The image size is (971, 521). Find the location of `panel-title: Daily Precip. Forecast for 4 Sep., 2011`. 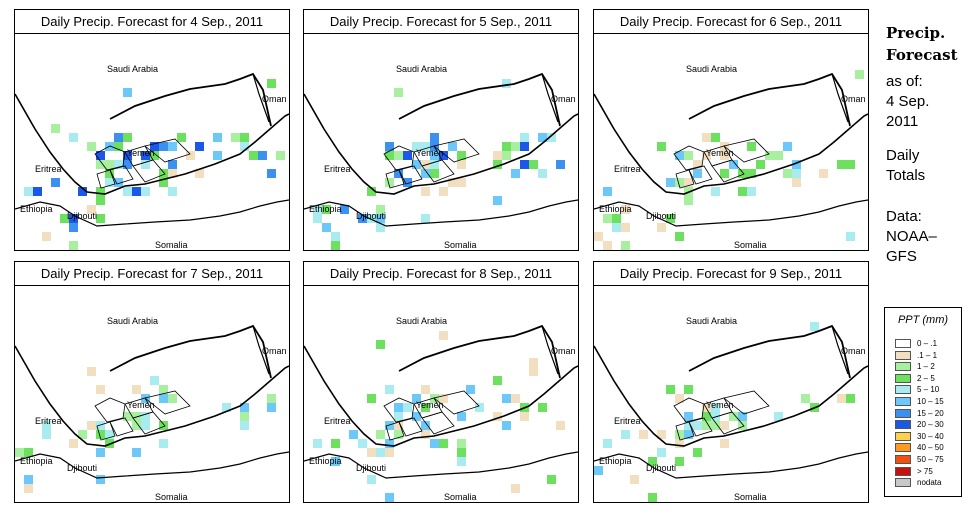

panel-title: Daily Precip. Forecast for 4 Sep., 2011 is located at coordinates (152, 22).